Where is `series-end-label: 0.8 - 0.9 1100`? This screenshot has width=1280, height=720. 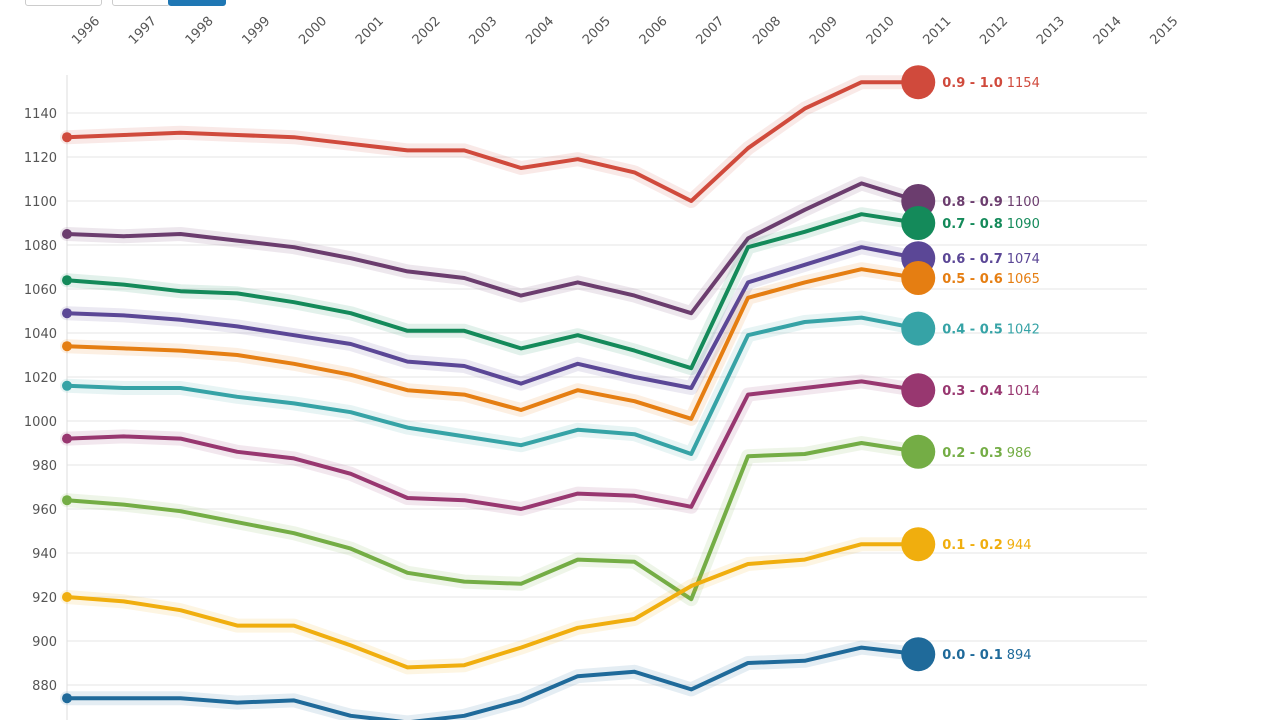 series-end-label: 0.8 - 0.9 1100 is located at coordinates (991, 202).